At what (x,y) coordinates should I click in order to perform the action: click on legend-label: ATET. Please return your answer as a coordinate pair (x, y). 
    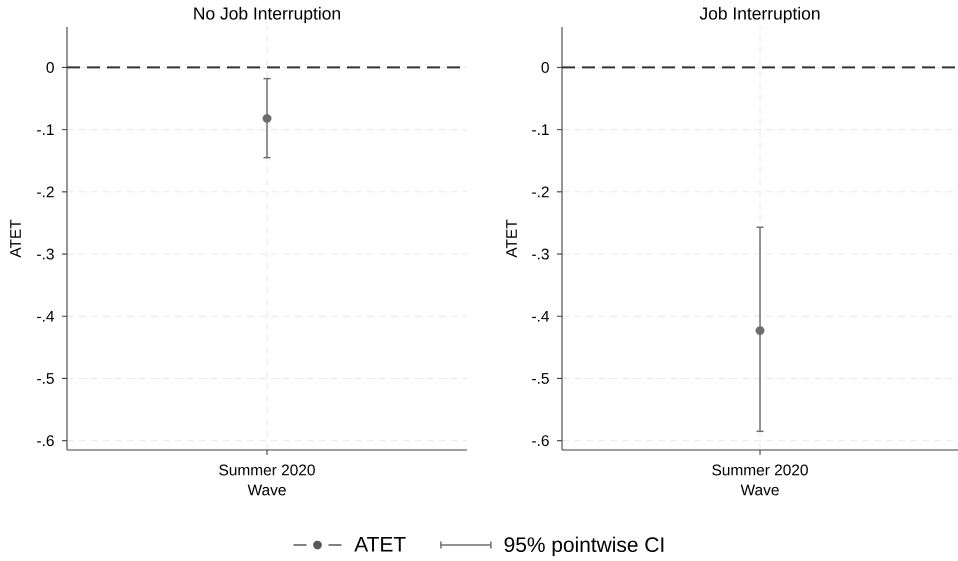
    Looking at the image, I should click on (380, 544).